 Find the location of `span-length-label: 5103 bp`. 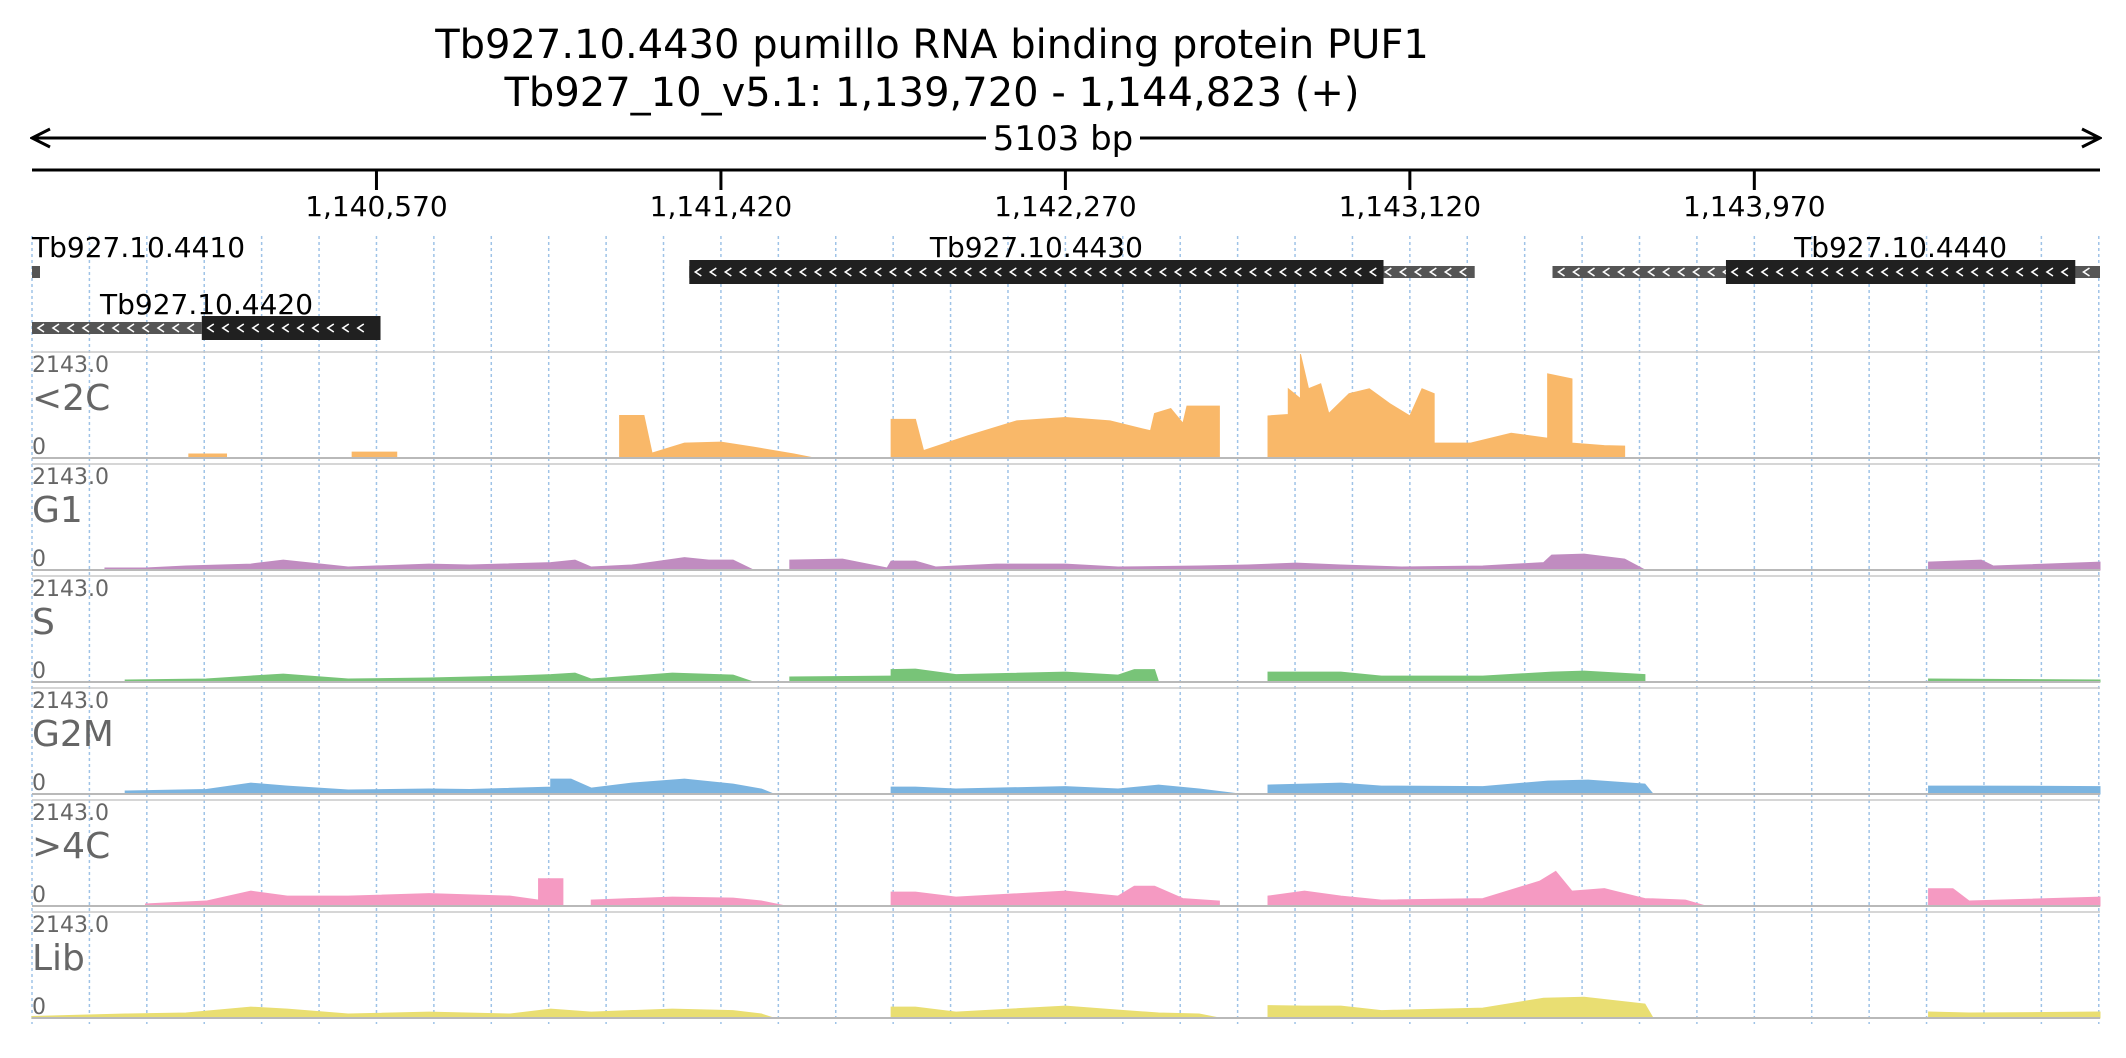

span-length-label: 5103 bp is located at coordinates (1063, 139).